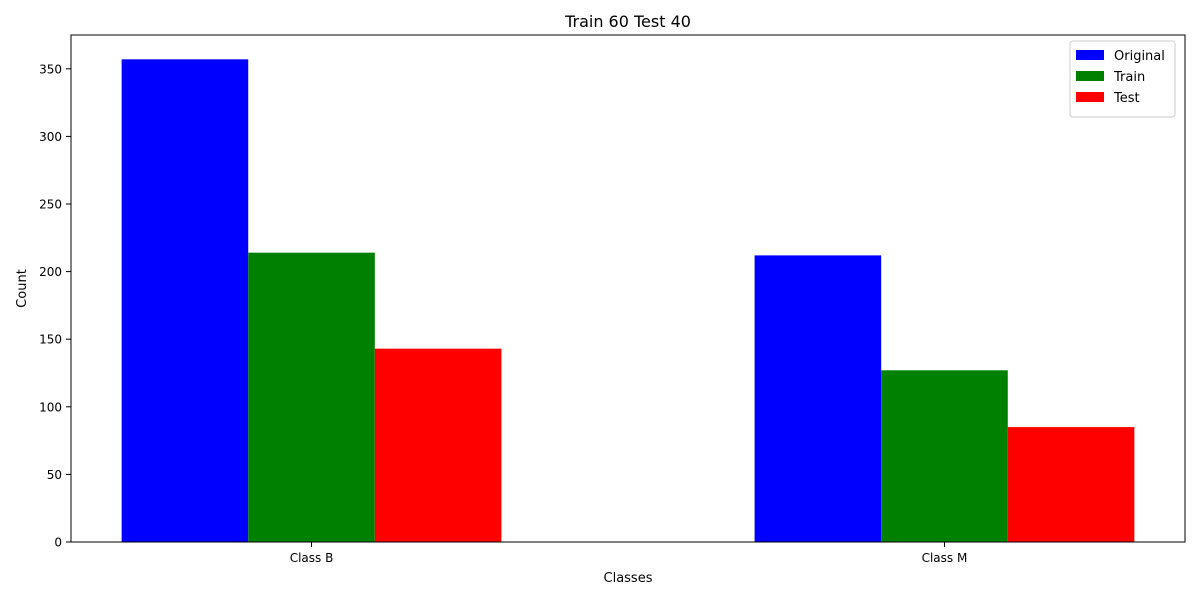  Describe the element at coordinates (945, 558) in the screenshot. I see `x-tick-label: Class M` at that location.